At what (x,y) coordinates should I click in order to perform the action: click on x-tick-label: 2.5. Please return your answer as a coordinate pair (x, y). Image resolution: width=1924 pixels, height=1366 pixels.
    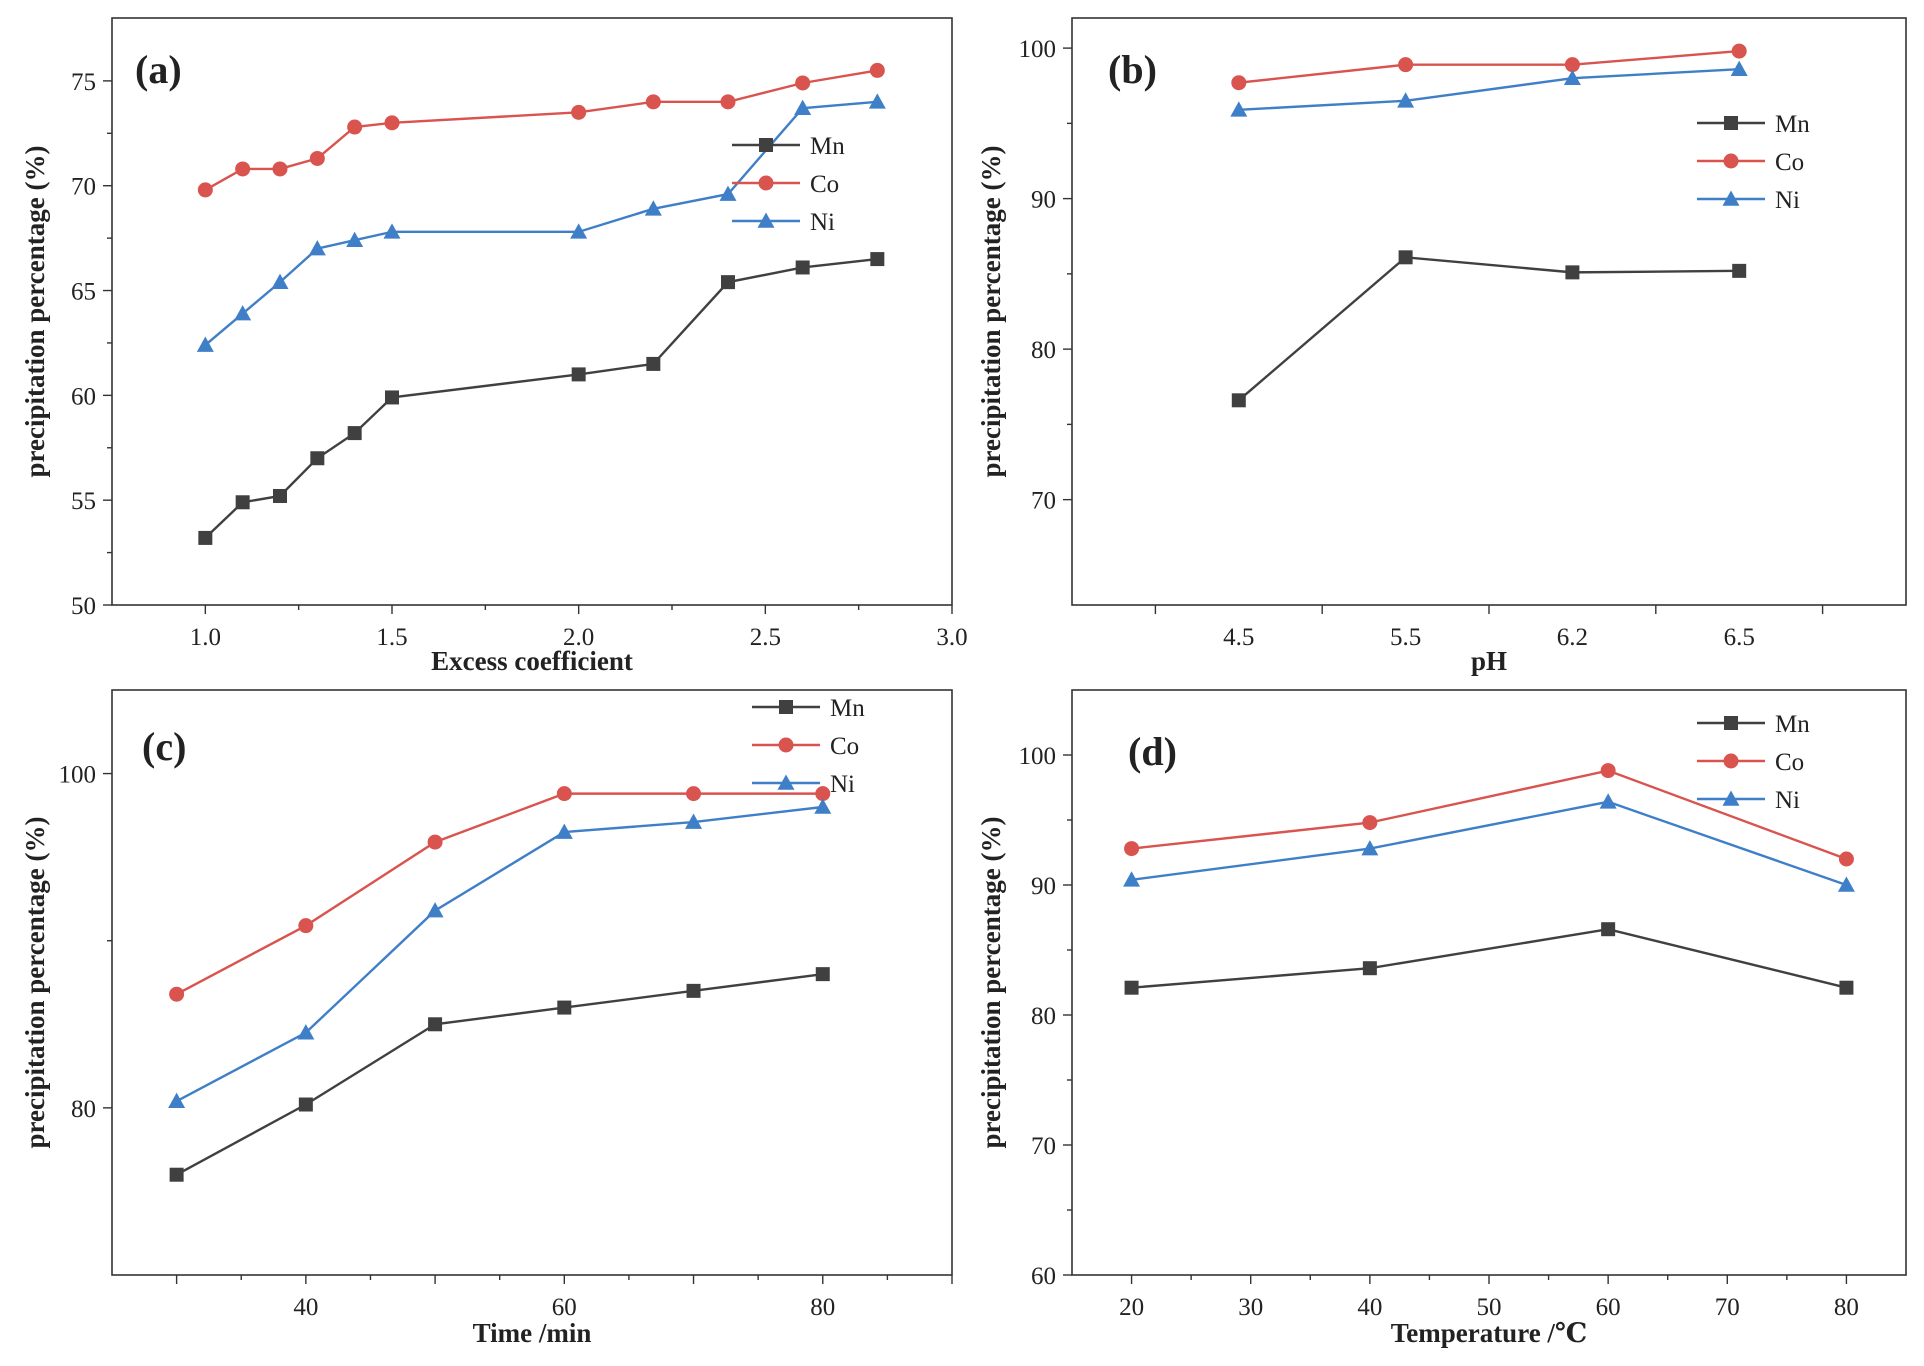
    Looking at the image, I should click on (765, 637).